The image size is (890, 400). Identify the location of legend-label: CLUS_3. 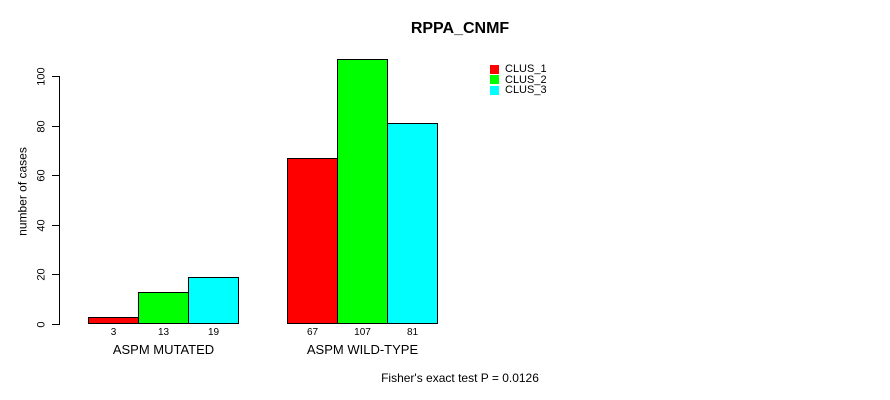
(526, 90).